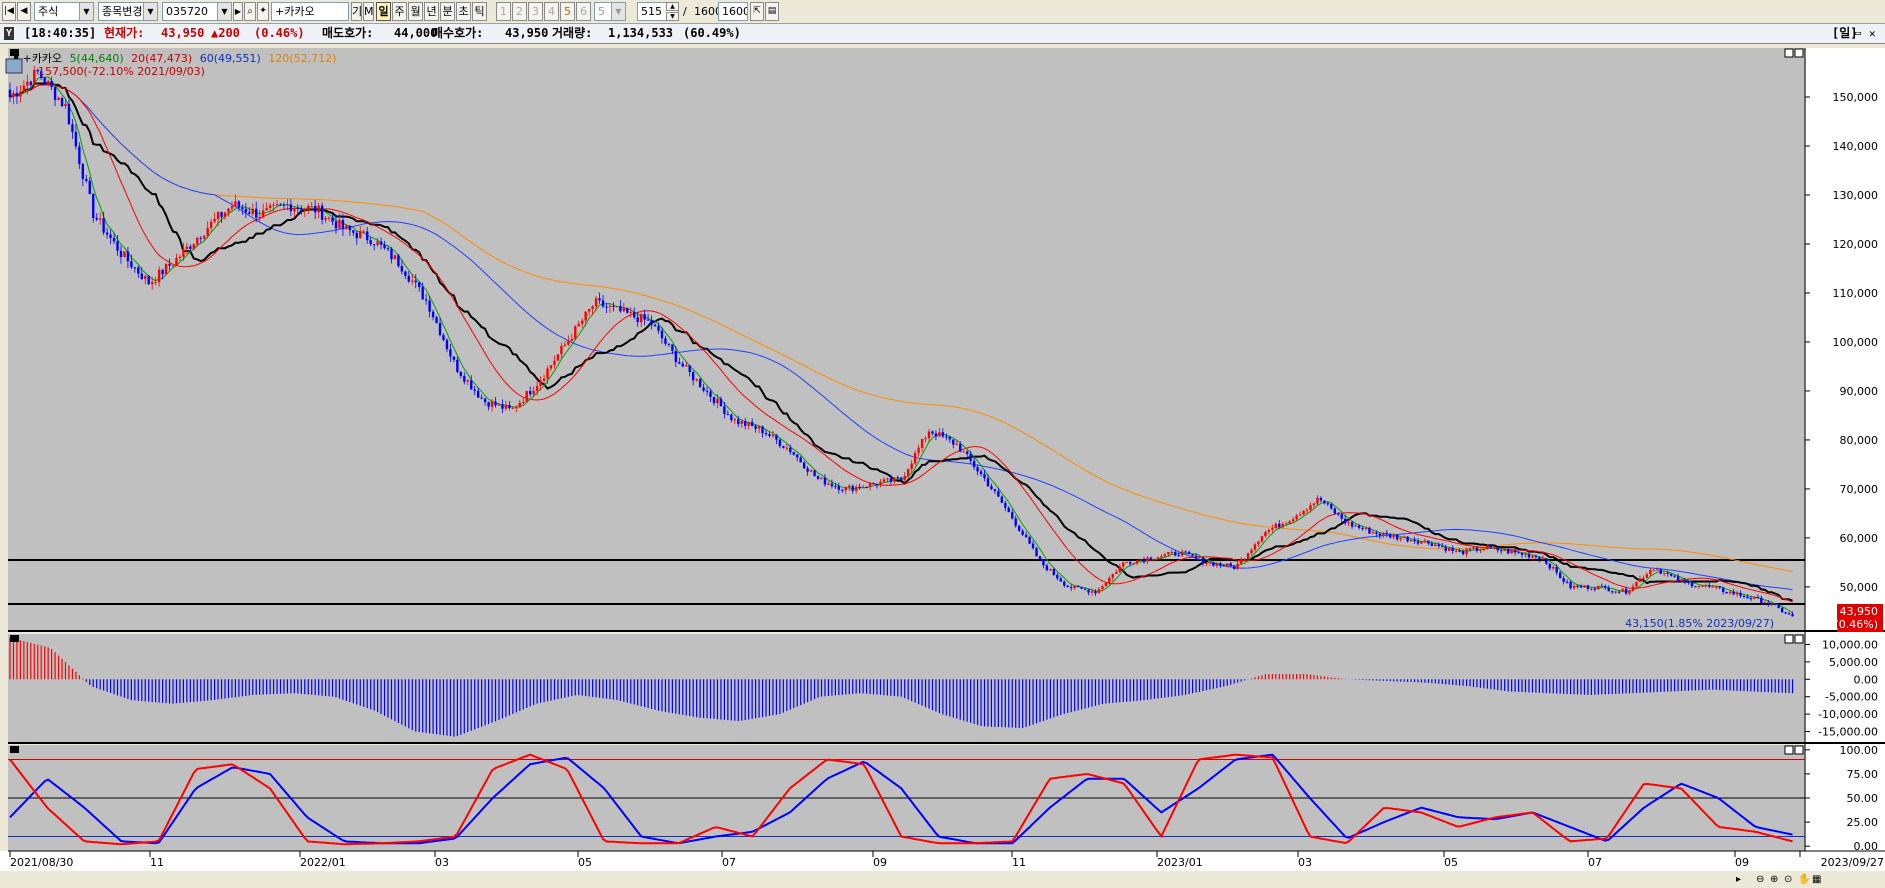 The image size is (1885, 888). What do you see at coordinates (535, 11) in the screenshot?
I see `minute-3: 3` at bounding box center [535, 11].